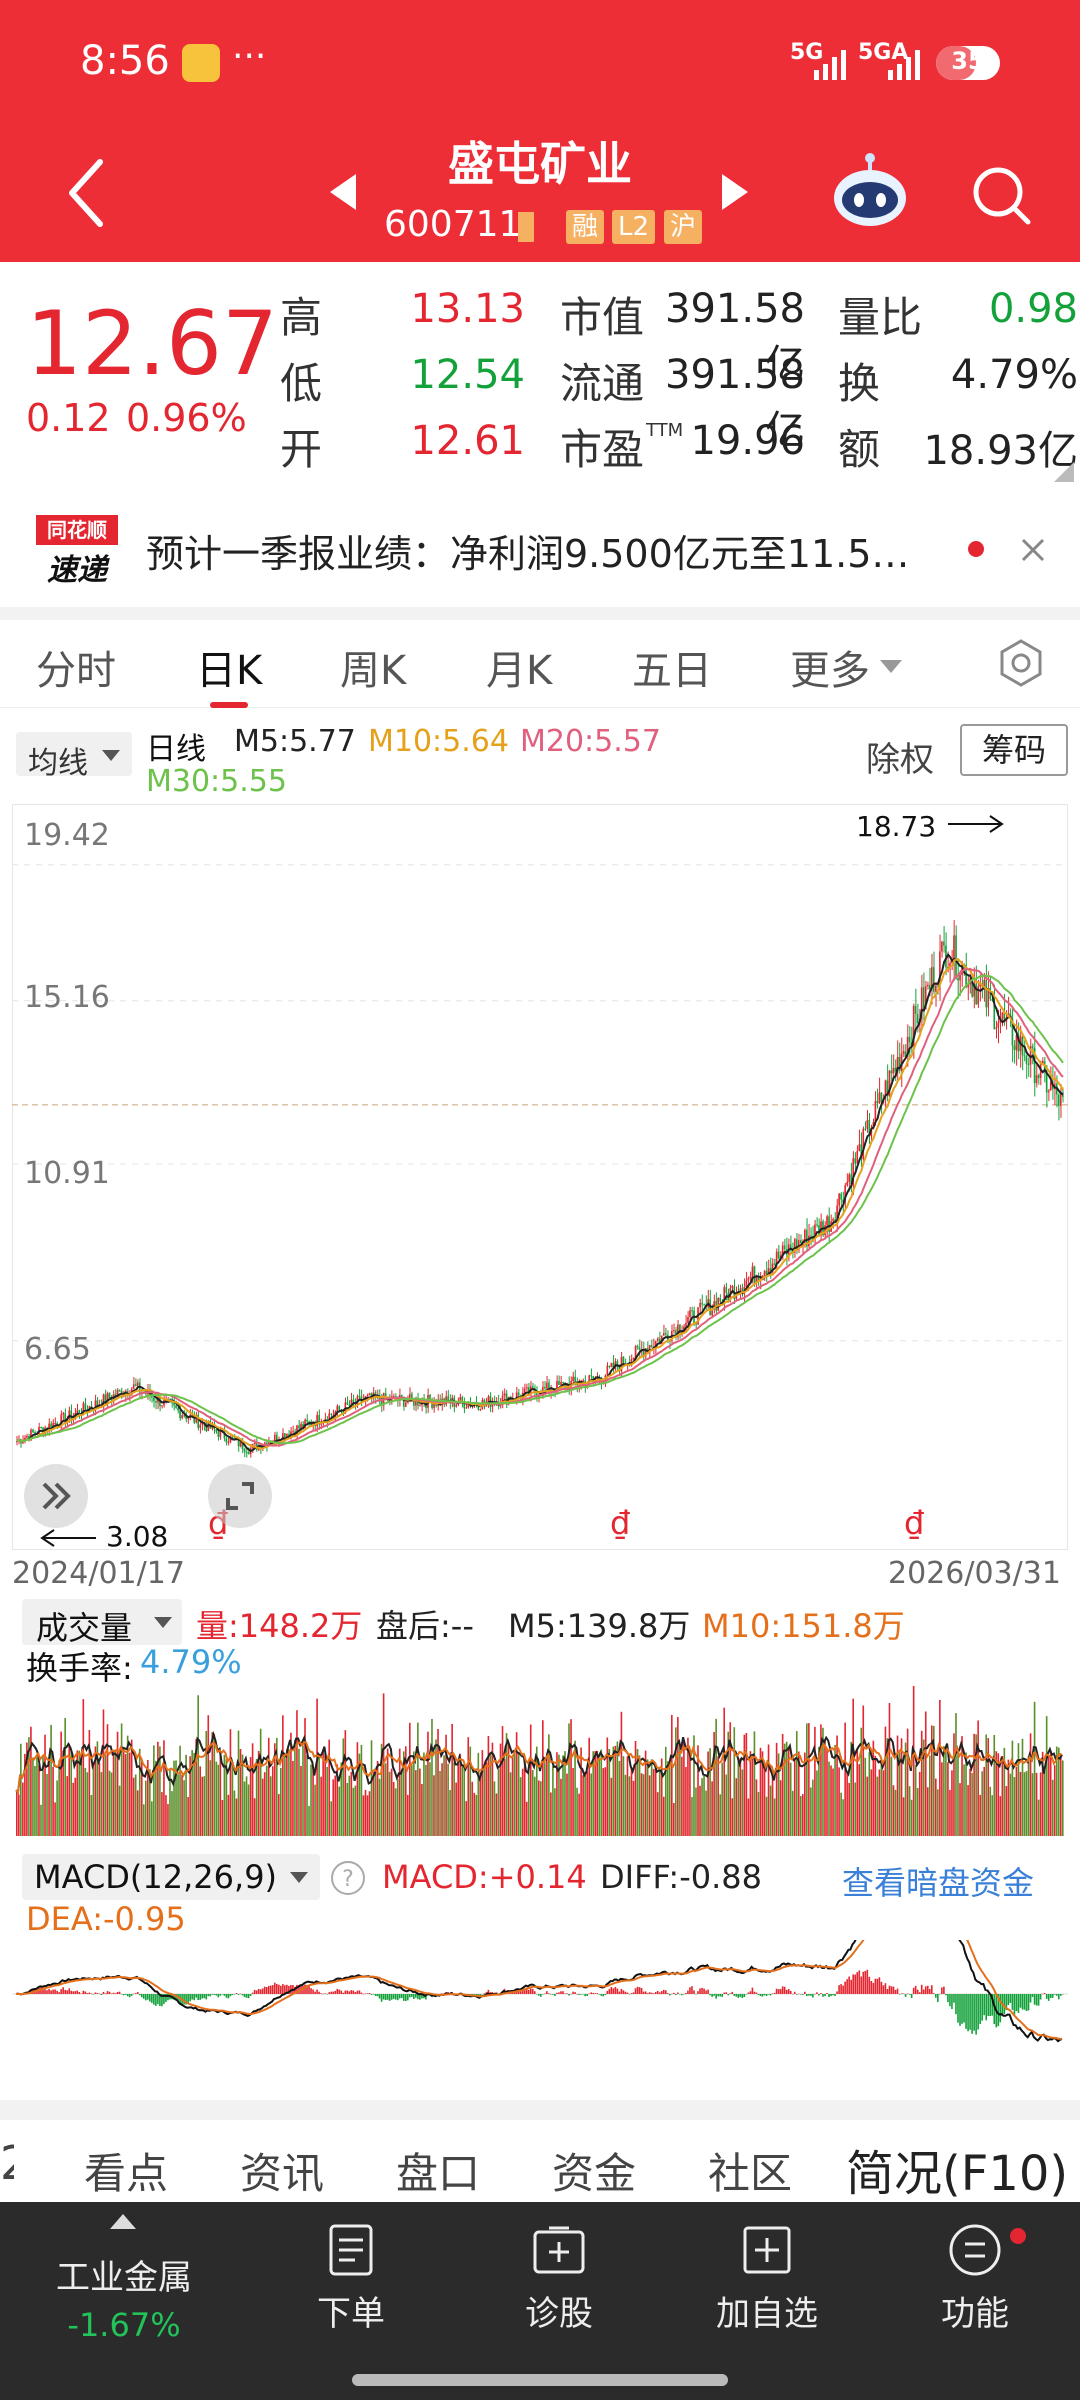  I want to click on tab-order-book: 盘口, so click(438, 2173).